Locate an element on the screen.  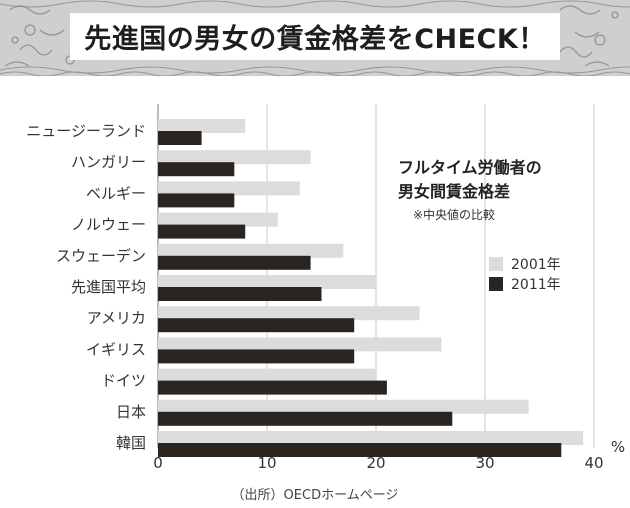
x-tick-label-40: 40 is located at coordinates (593, 463).